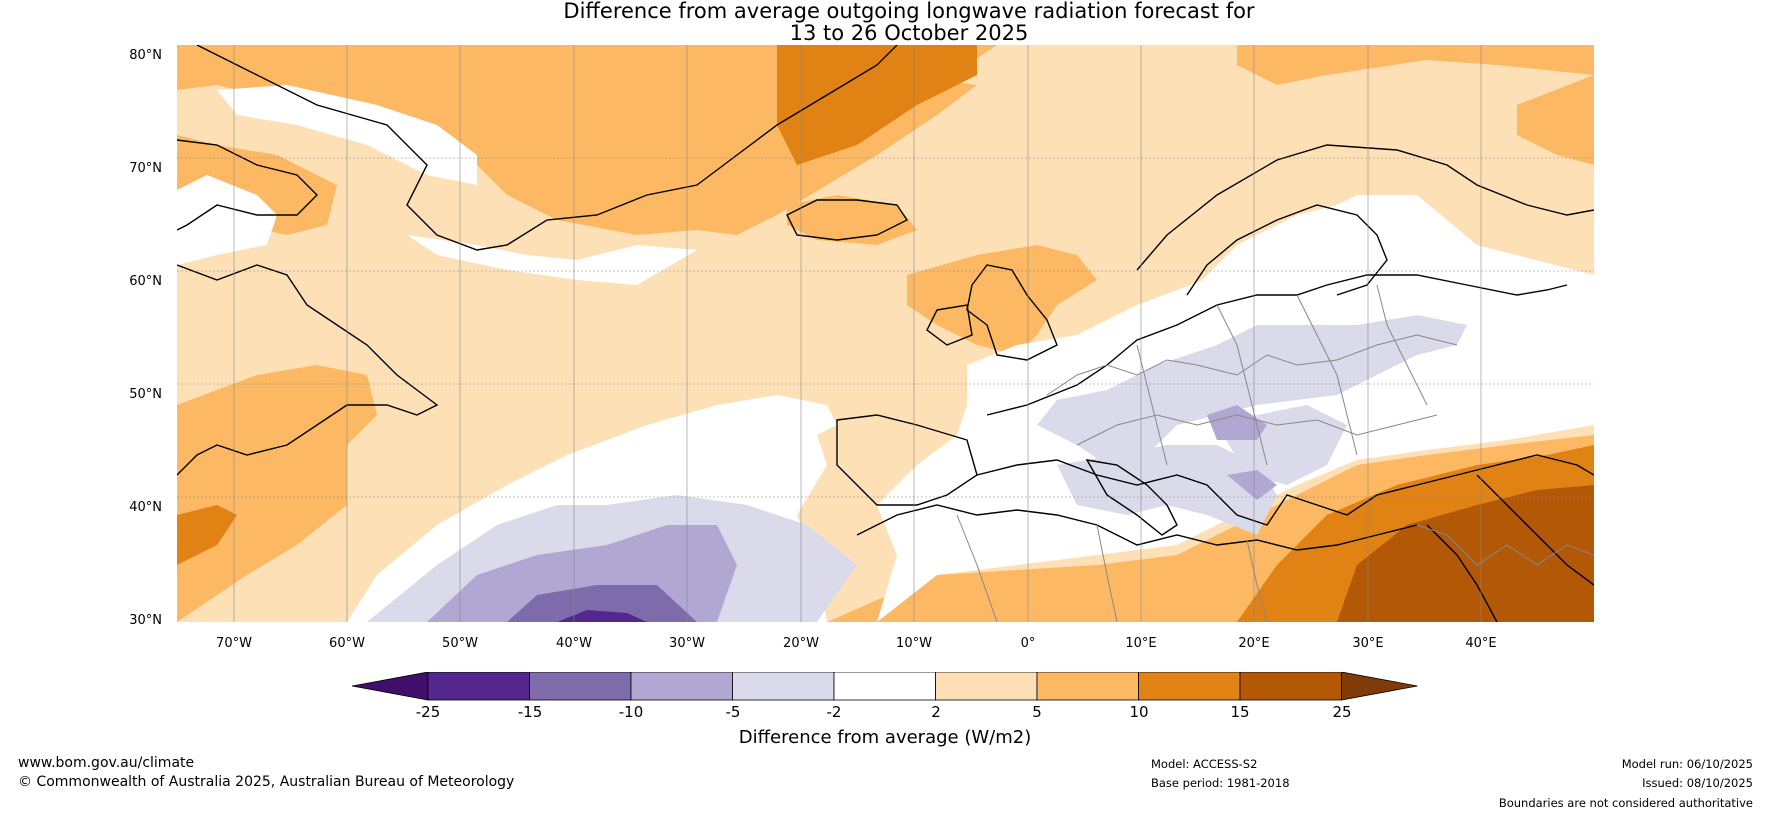 The image size is (1770, 816). What do you see at coordinates (145, 168) in the screenshot?
I see `lat-label: 70°N` at bounding box center [145, 168].